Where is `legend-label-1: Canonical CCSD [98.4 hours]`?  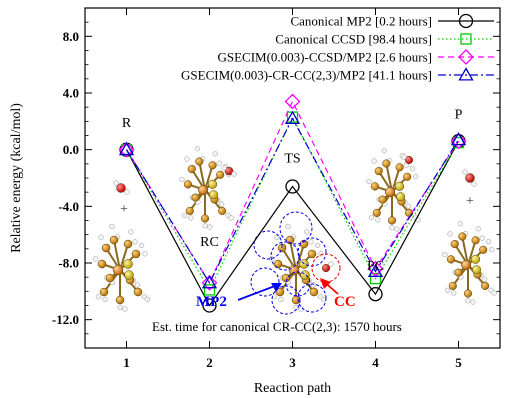
legend-label-1: Canonical CCSD [98.4 hours] is located at coordinates (353, 39).